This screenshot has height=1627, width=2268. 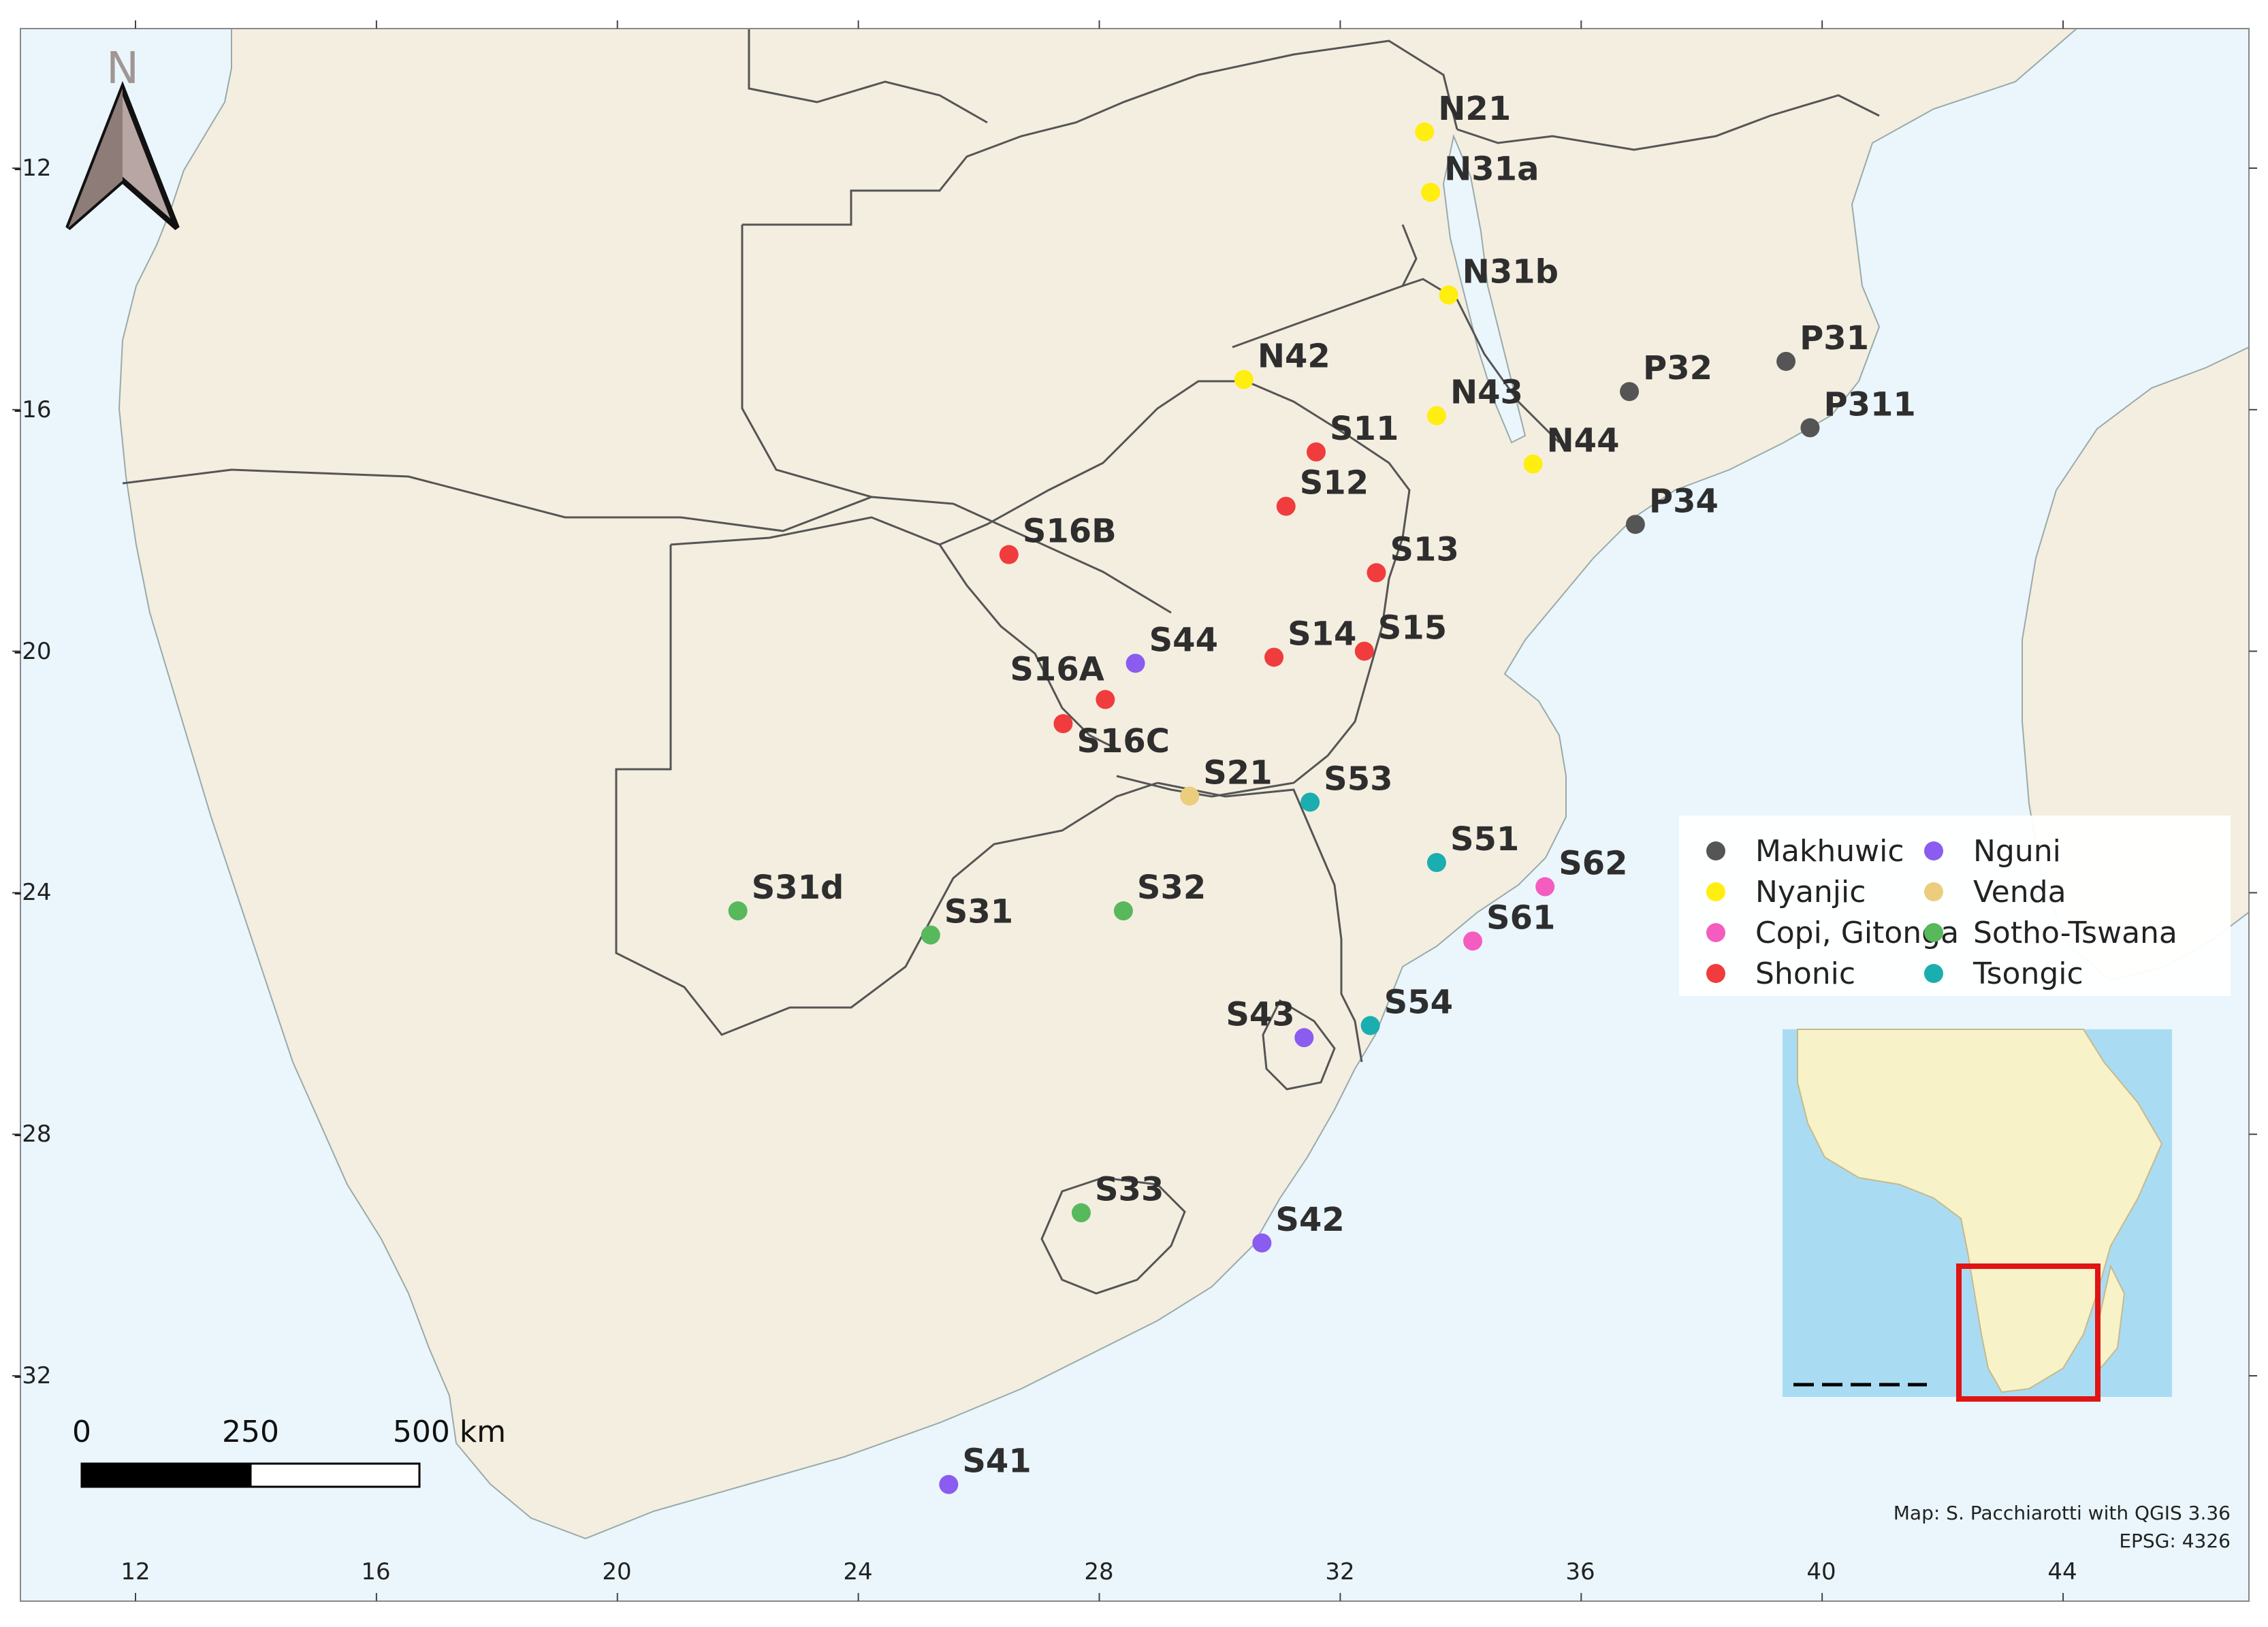 I want to click on lon-tick-label: 12, so click(x=135, y=1571).